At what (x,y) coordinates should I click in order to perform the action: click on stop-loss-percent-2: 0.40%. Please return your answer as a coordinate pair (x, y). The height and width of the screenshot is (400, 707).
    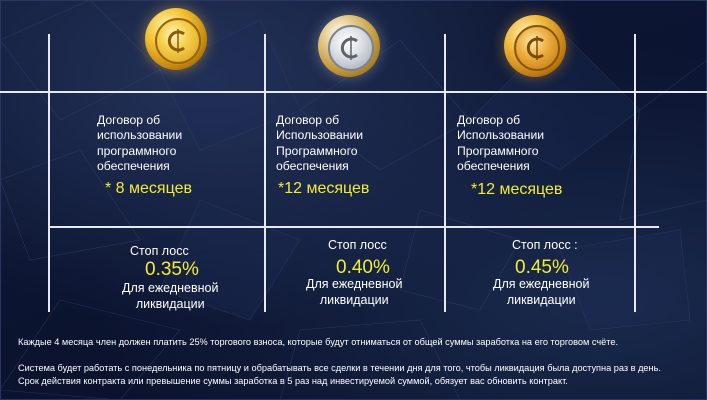
    Looking at the image, I should click on (363, 267).